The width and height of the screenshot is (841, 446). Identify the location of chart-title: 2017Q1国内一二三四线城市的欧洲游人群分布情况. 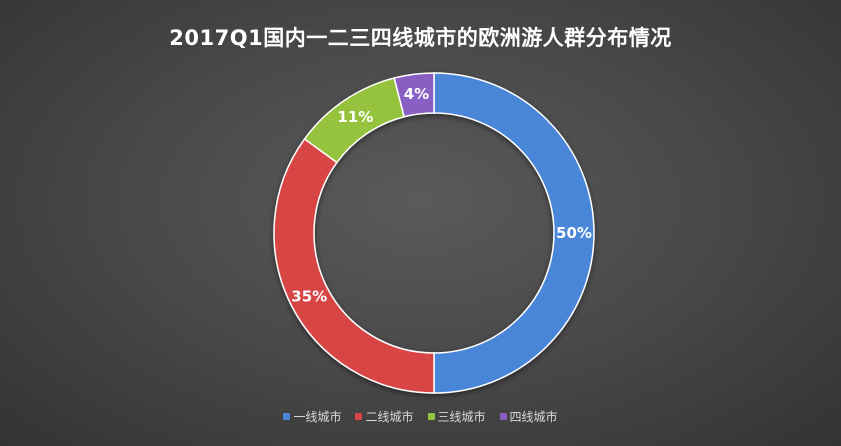
(420, 38).